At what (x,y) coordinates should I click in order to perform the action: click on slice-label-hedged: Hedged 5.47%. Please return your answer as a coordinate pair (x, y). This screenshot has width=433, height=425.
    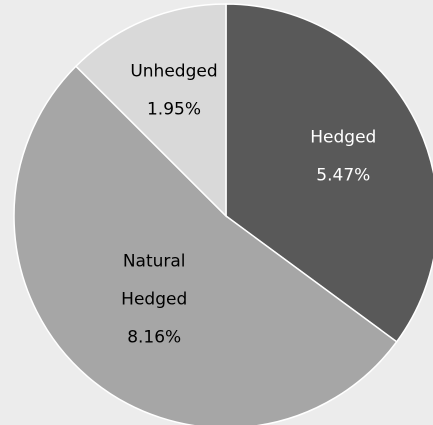
    Looking at the image, I should click on (343, 157).